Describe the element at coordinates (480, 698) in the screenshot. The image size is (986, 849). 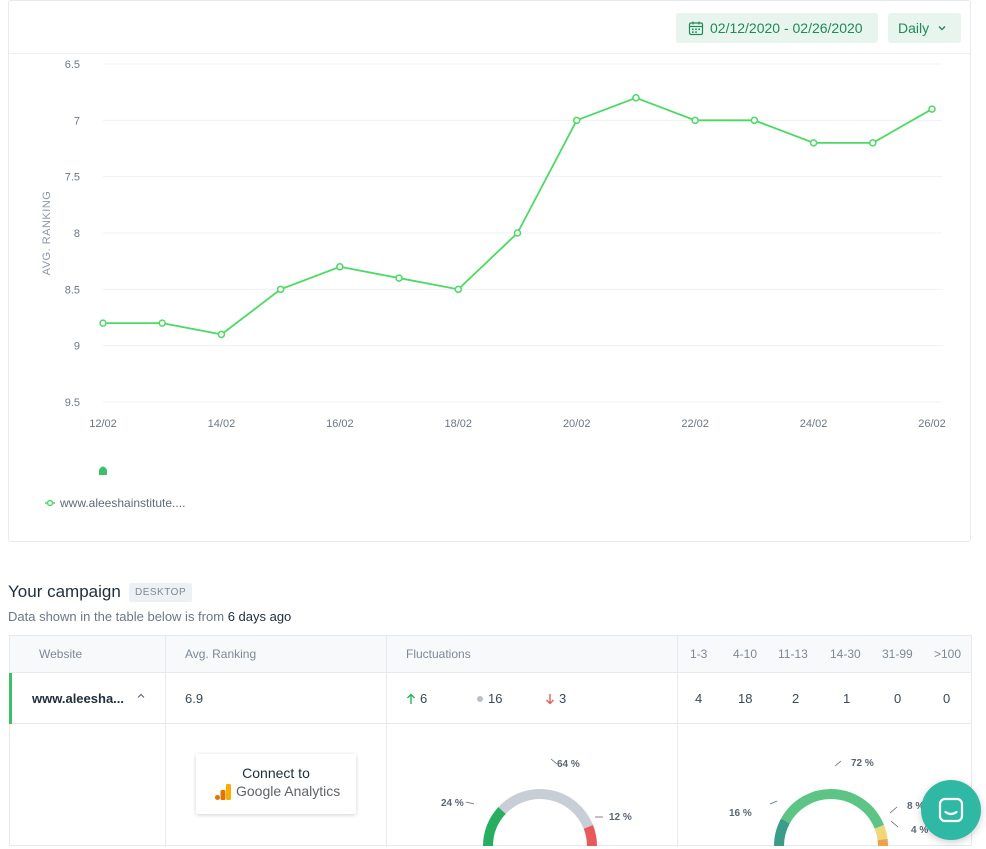
I see `dot-icon` at that location.